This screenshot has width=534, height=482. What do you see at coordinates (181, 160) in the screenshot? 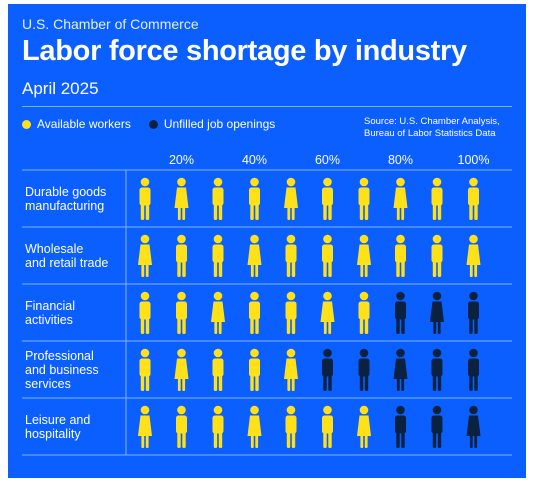
I see `x-tick-label: 20%` at bounding box center [181, 160].